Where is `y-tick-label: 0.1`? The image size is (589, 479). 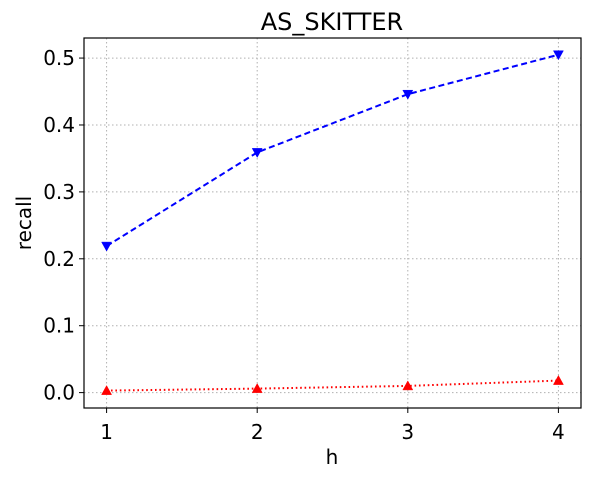
y-tick-label: 0.1 is located at coordinates (59, 326).